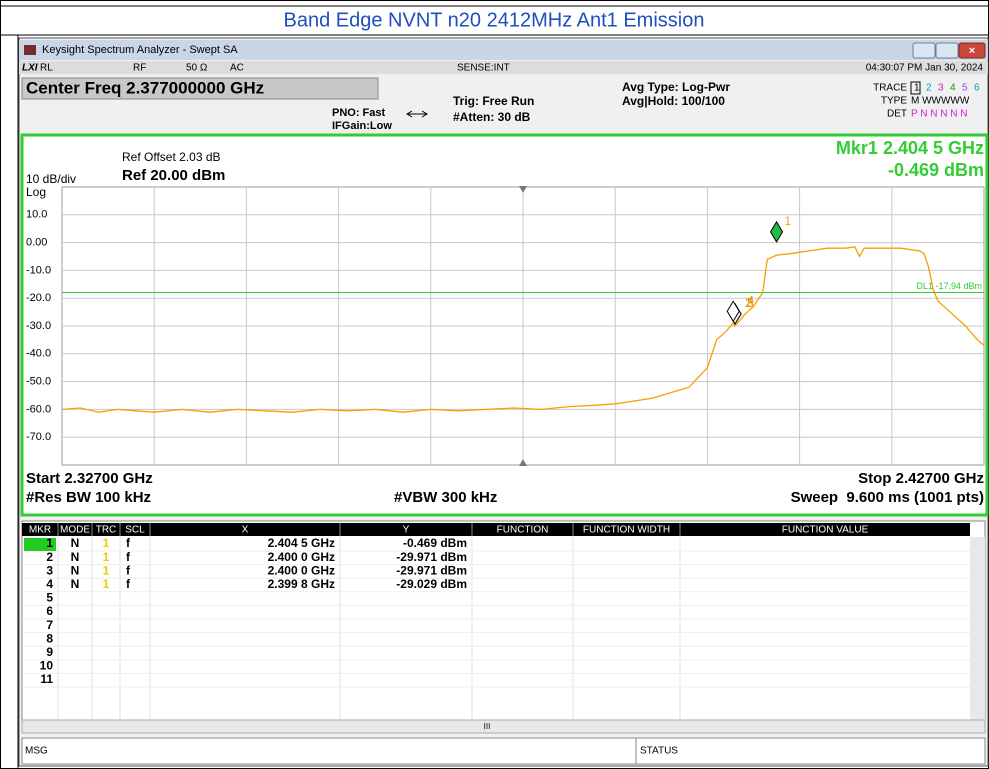 This screenshot has width=989, height=769. I want to click on trig: Trig: Free Run, so click(493, 101).